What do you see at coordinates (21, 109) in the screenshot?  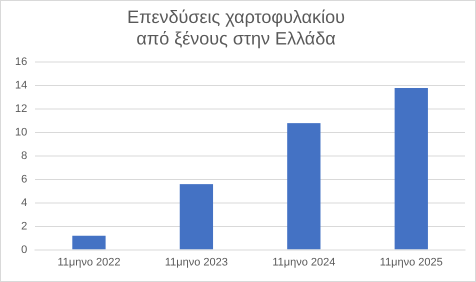 I see `y-tick-label: 12` at bounding box center [21, 109].